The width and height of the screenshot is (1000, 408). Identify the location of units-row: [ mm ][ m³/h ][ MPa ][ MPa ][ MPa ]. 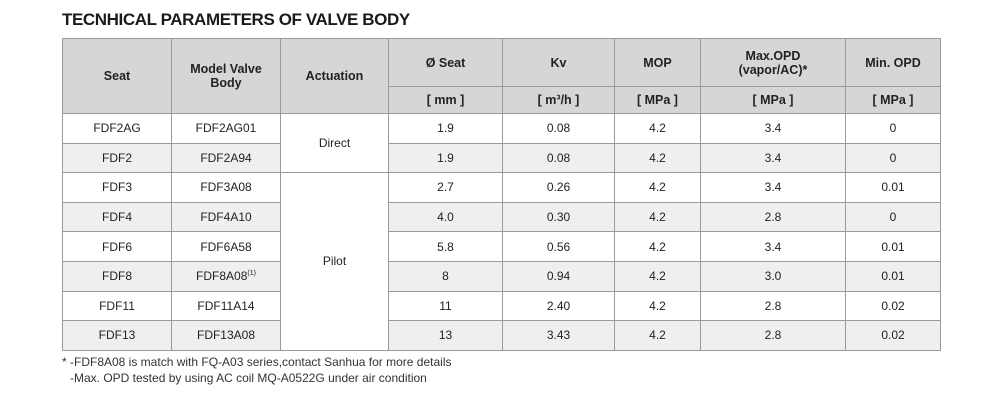
(502, 100).